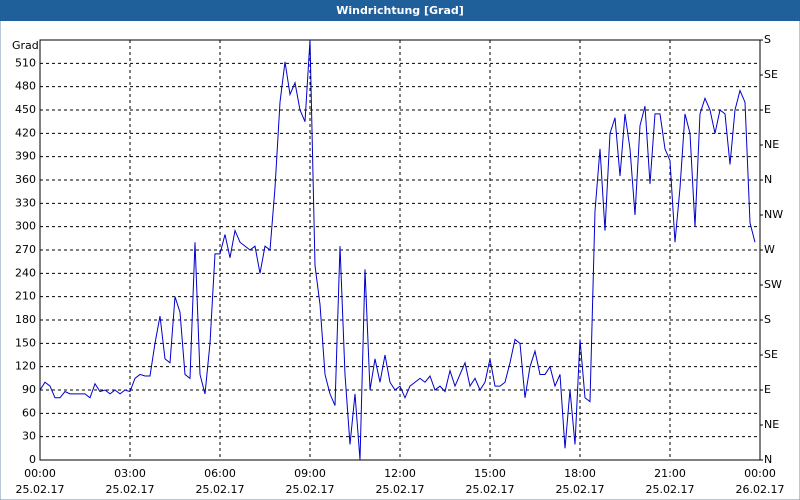 This screenshot has height=500, width=800. Describe the element at coordinates (25, 132) in the screenshot. I see `y-tick-label: 420` at that location.